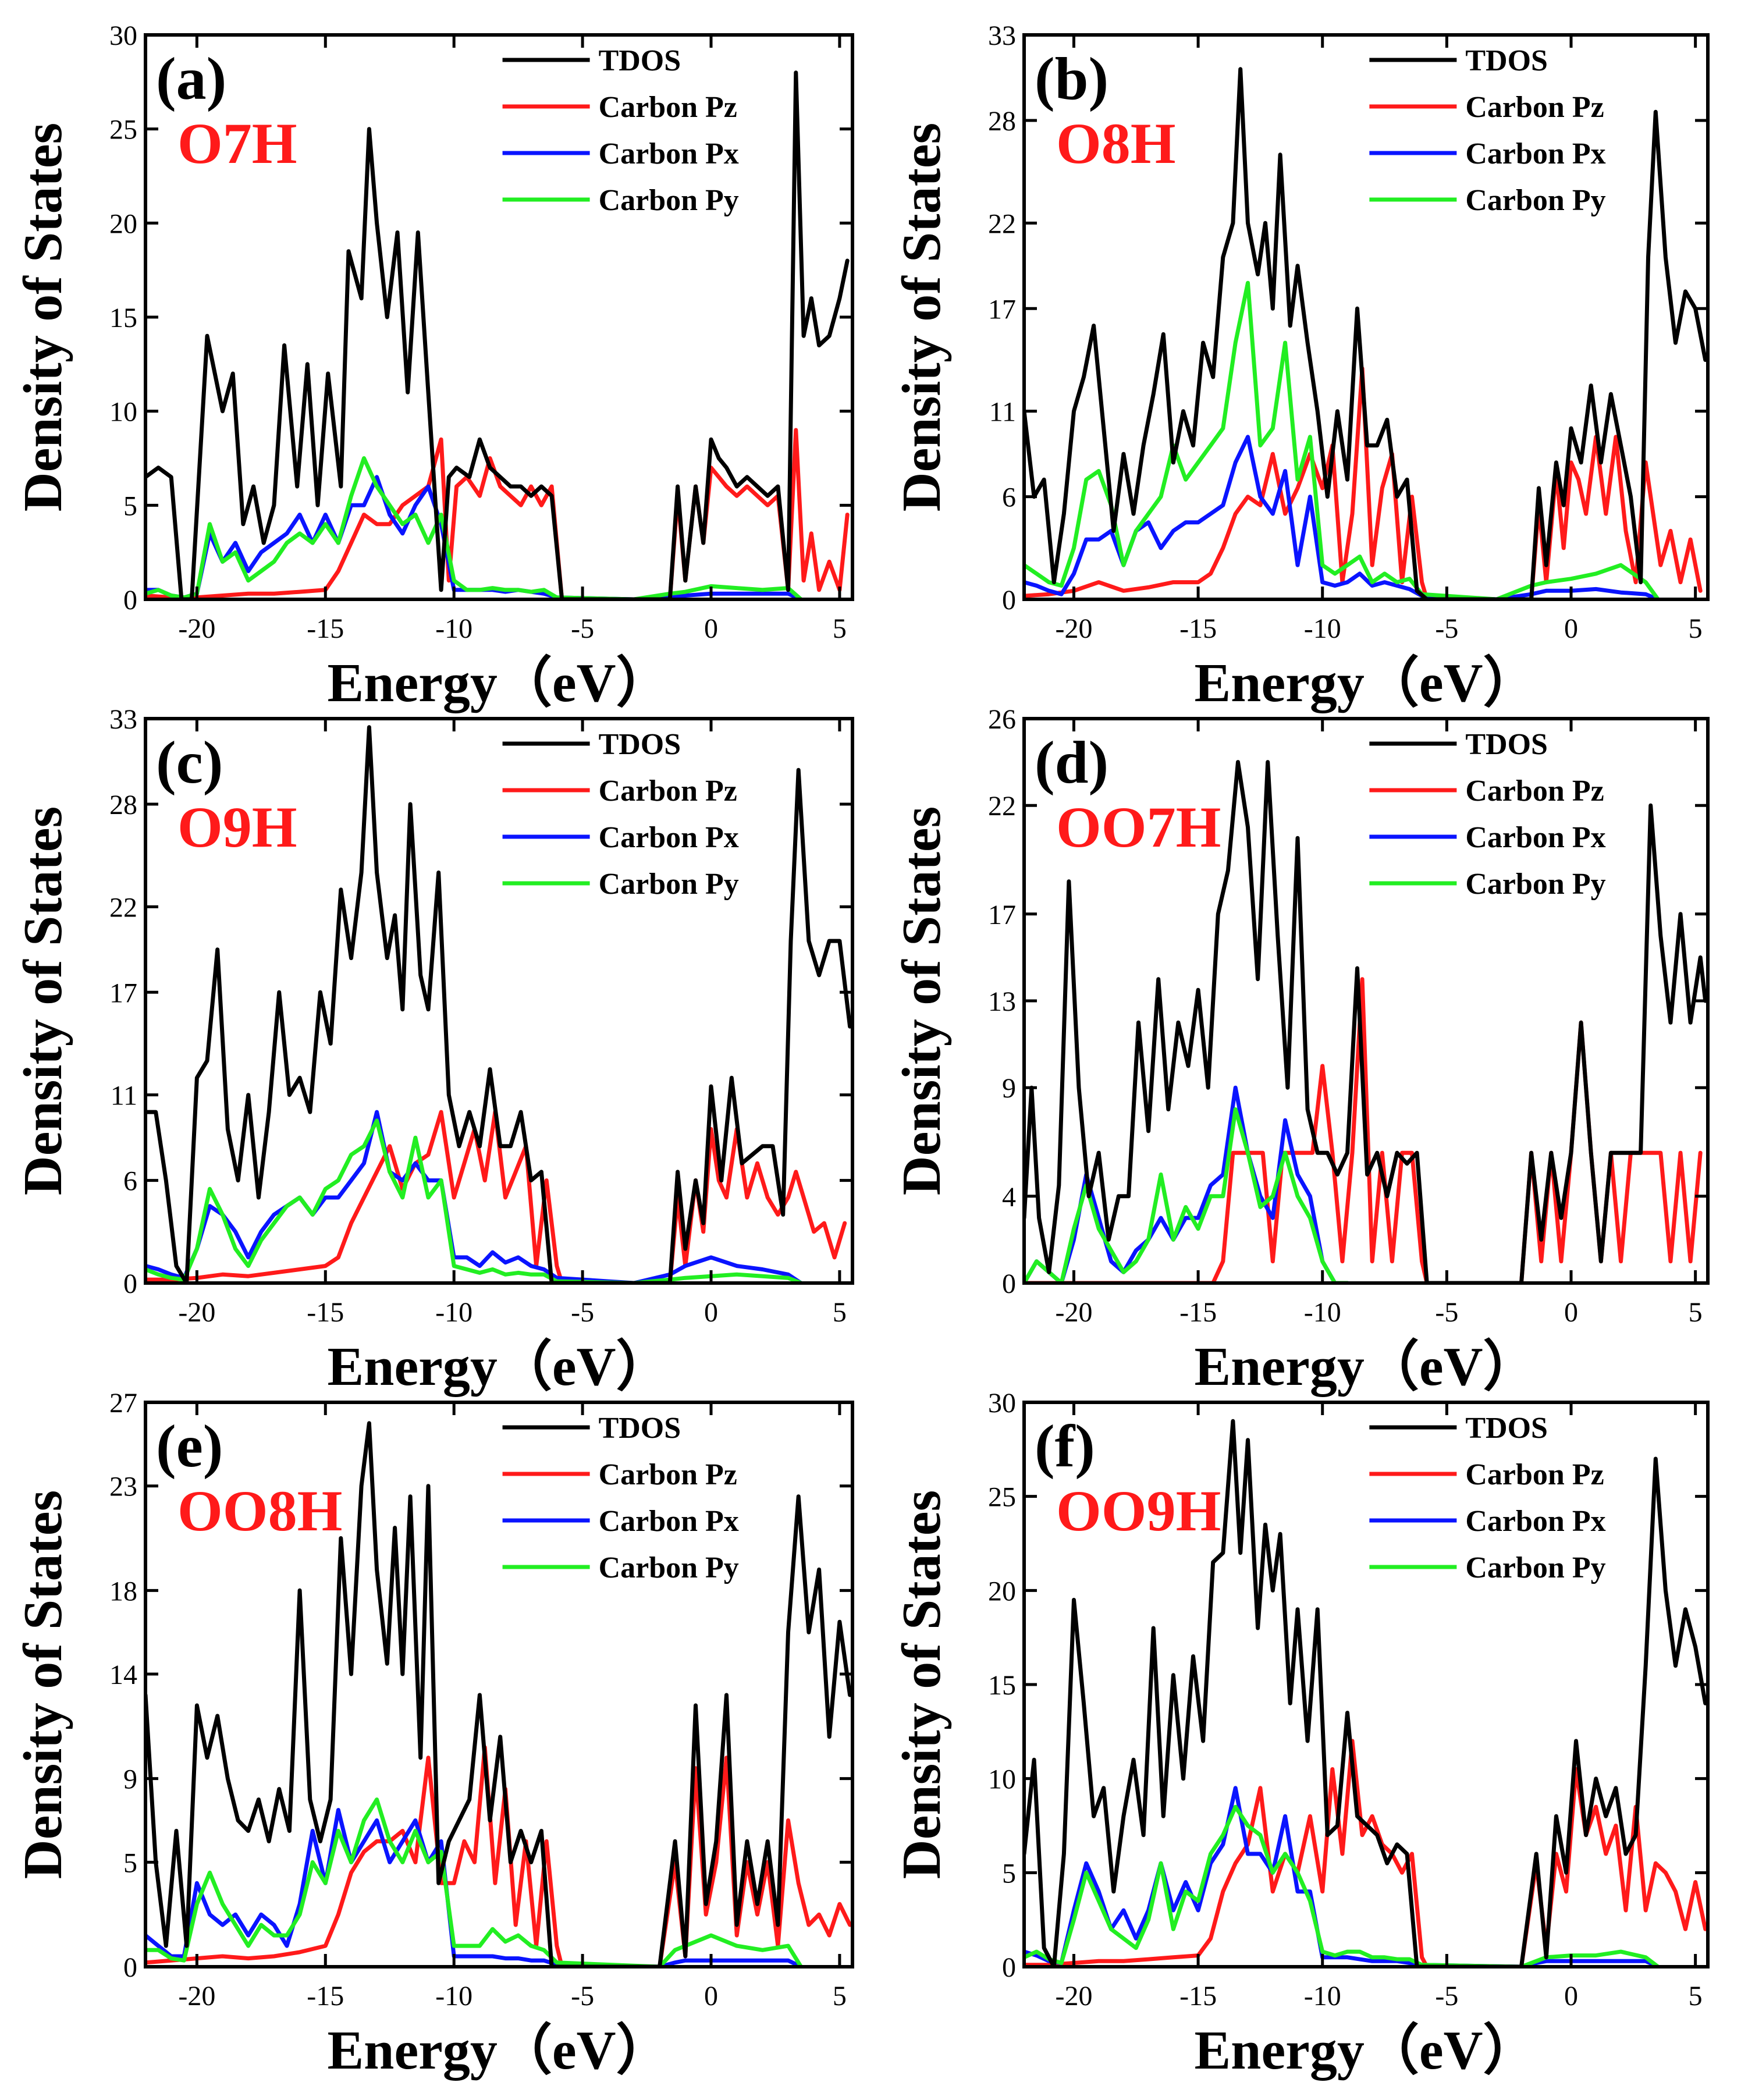 This screenshot has height=2100, width=1741. I want to click on y-tick-label: 11, so click(1003, 413).